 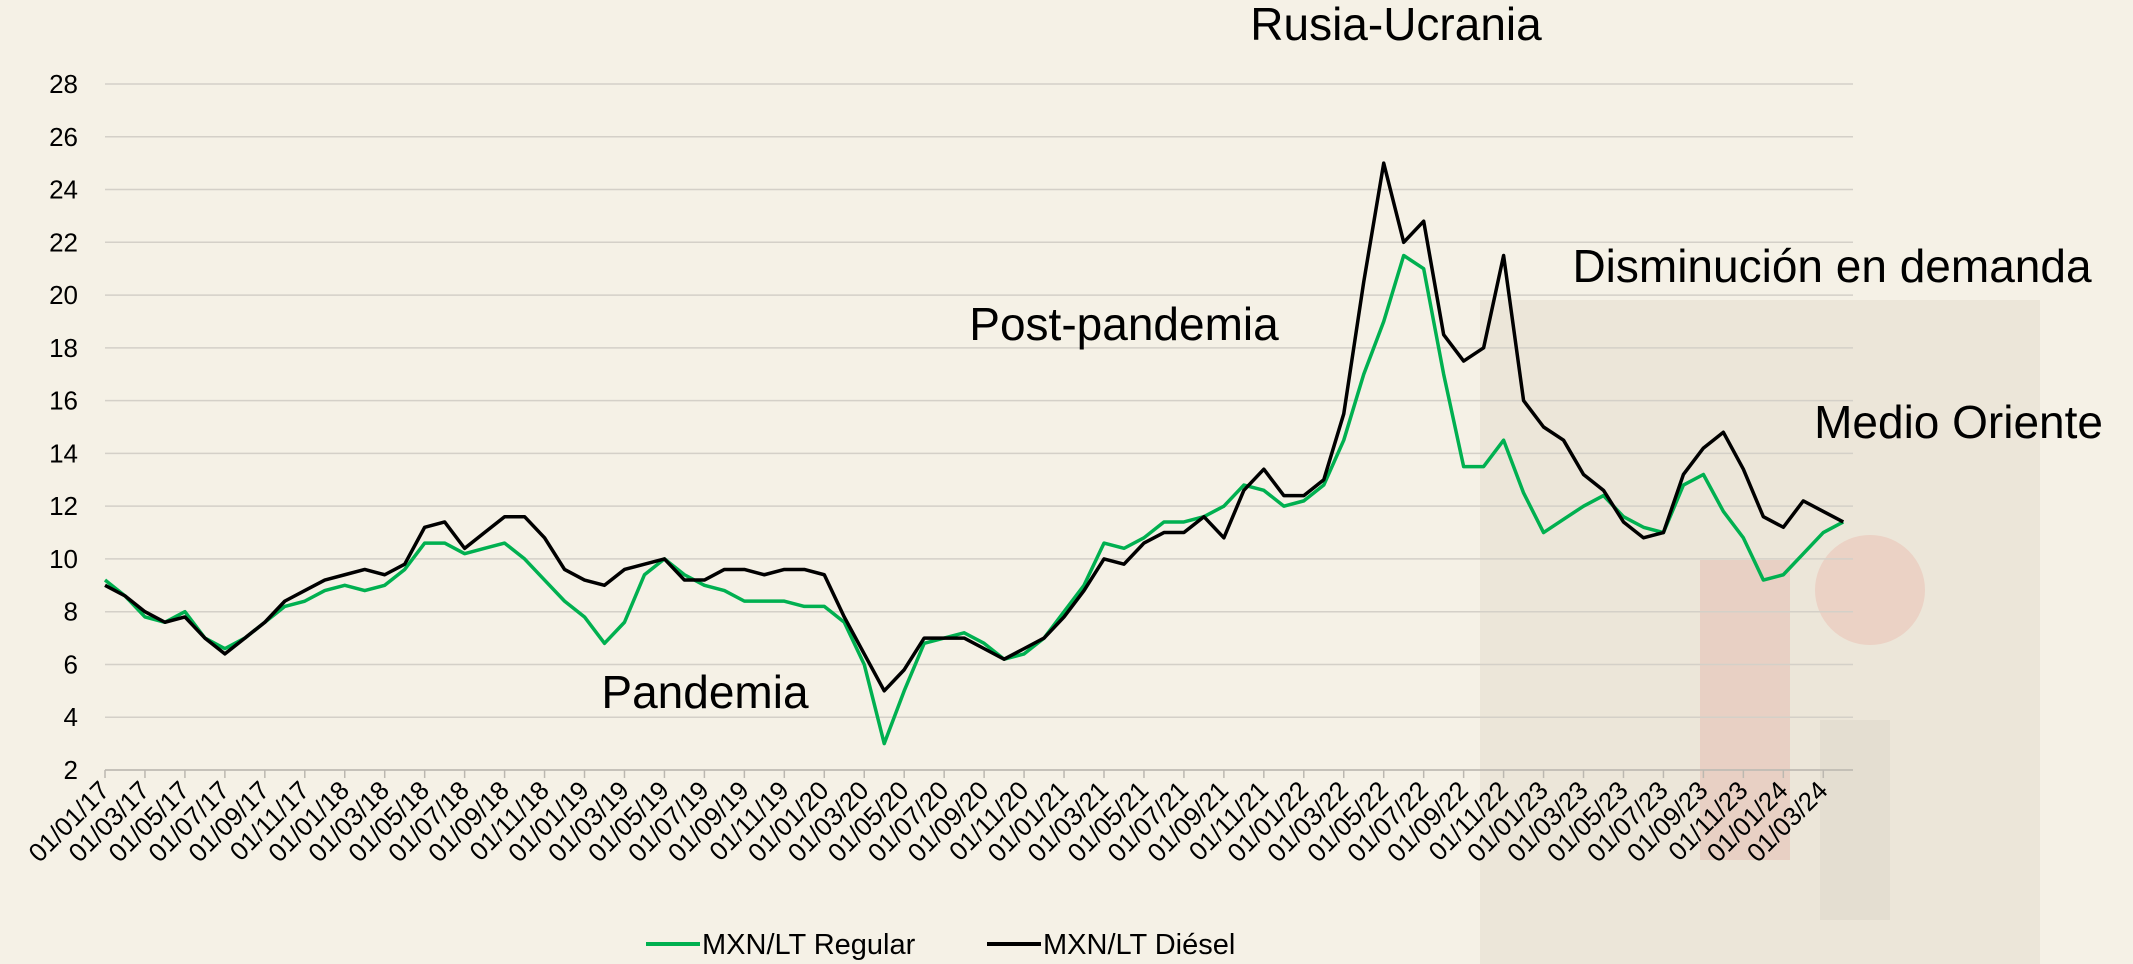 What do you see at coordinates (1139, 945) in the screenshot?
I see `legend-label: MXN/LT Diésel` at bounding box center [1139, 945].